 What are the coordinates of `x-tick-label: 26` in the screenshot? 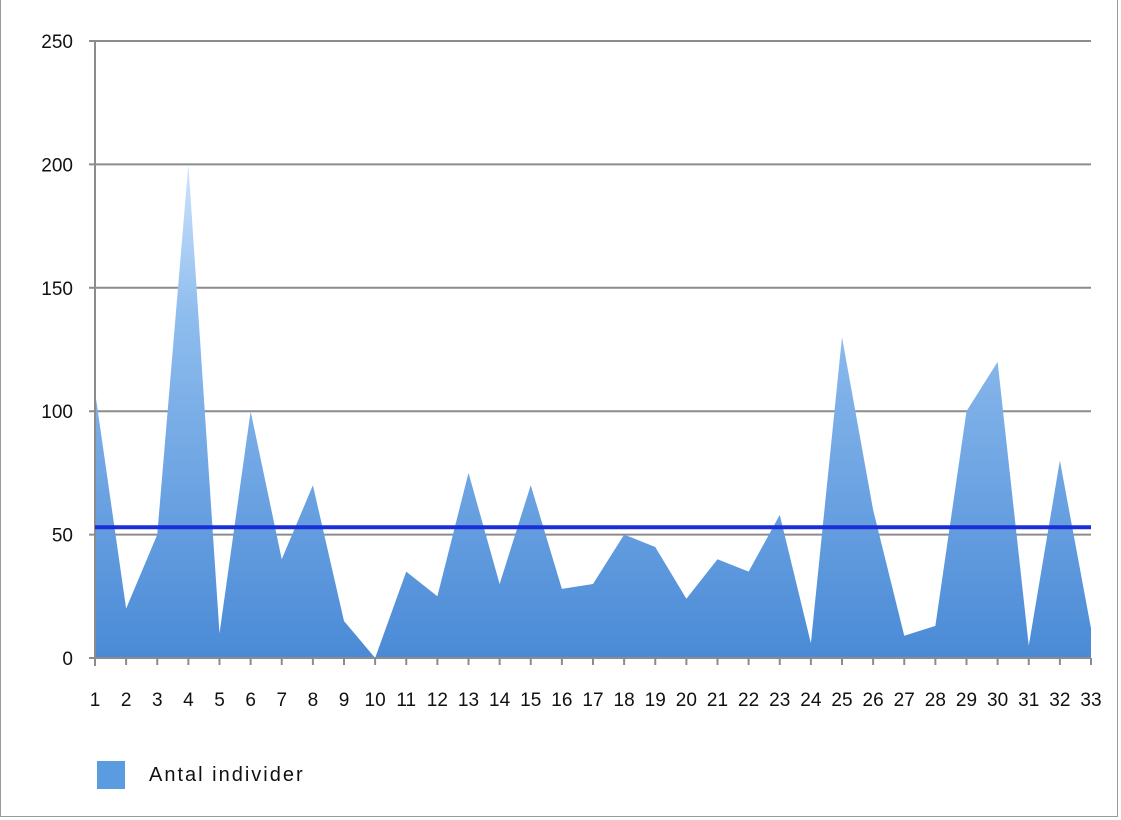 It's located at (873, 700).